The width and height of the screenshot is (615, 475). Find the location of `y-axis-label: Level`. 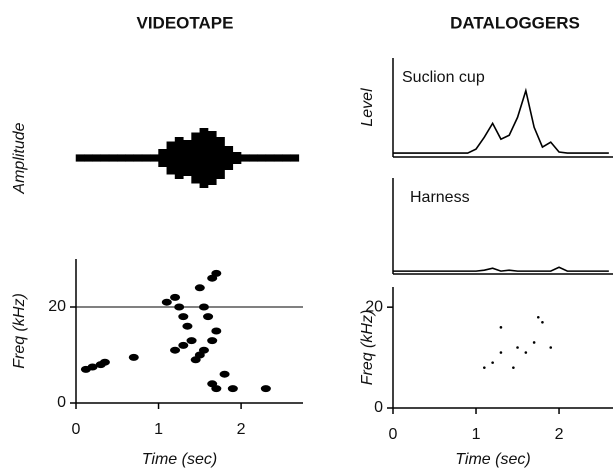

y-axis-label: Level is located at coordinates (367, 107).